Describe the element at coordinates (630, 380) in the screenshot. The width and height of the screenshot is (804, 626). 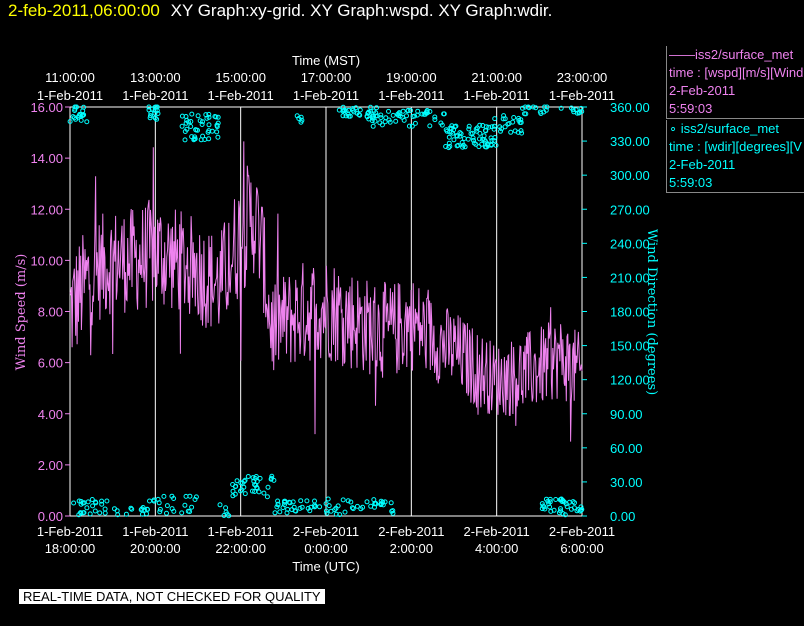
I see `right-tick-label: 120.00` at that location.